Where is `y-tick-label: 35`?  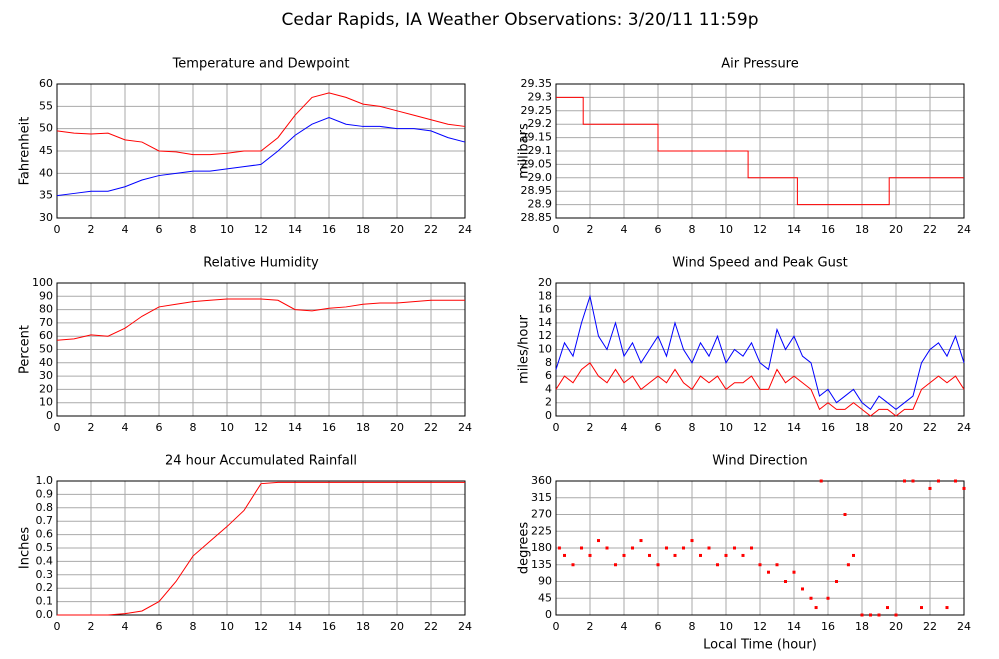
y-tick-label: 35 is located at coordinates (46, 195).